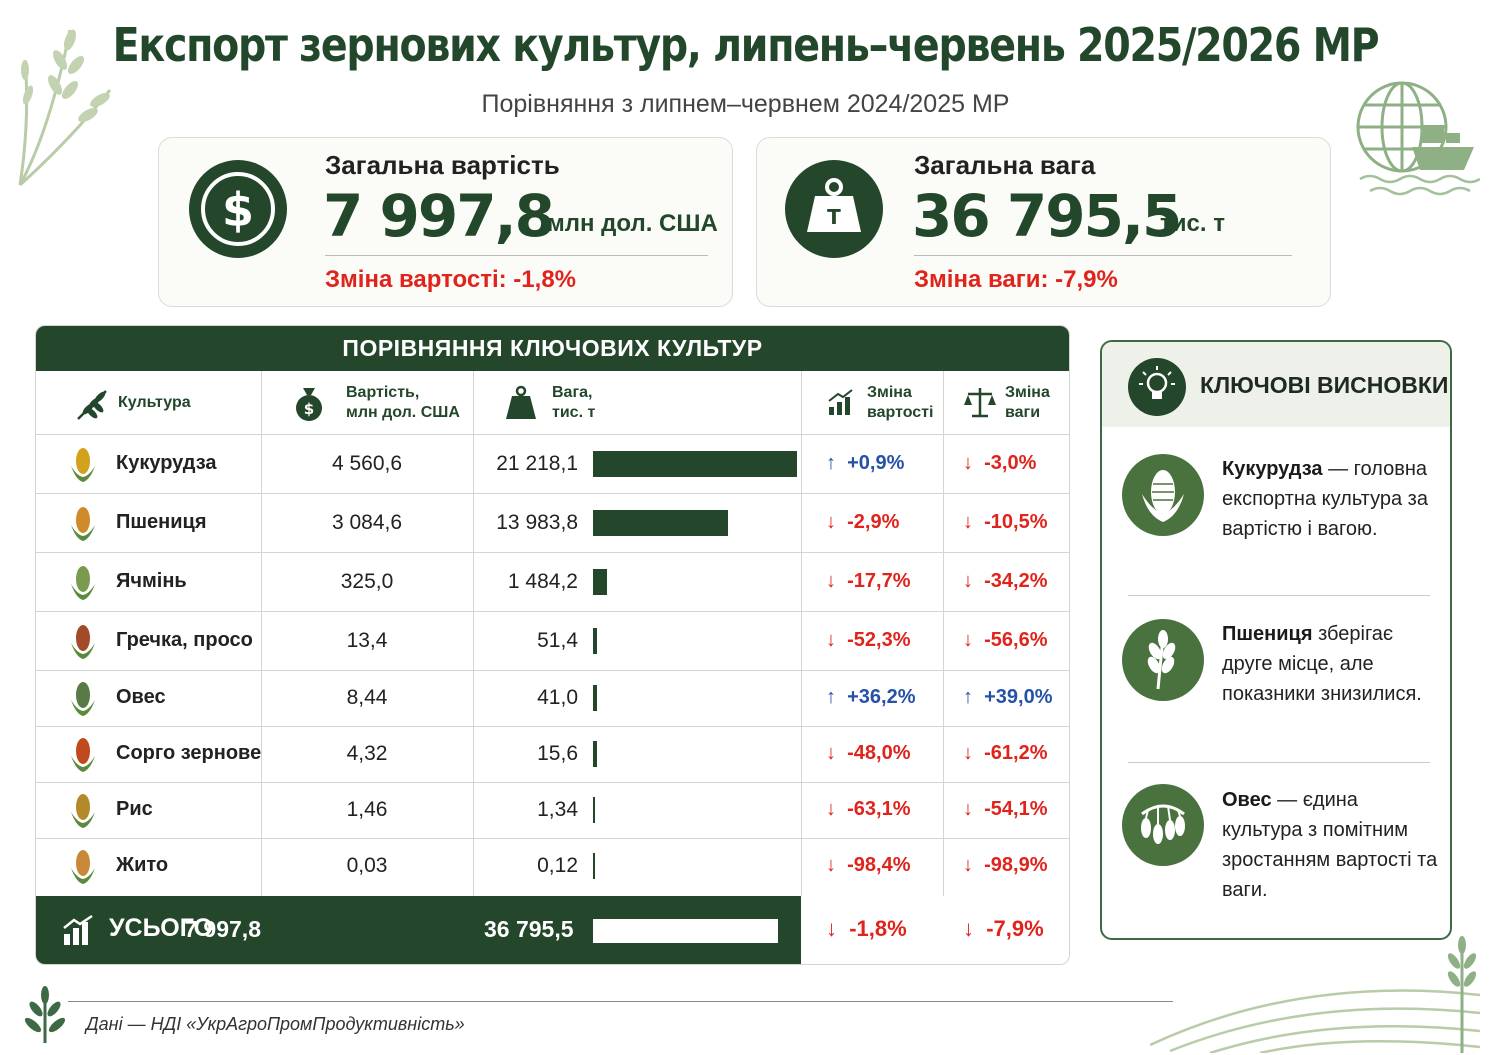  What do you see at coordinates (383, 392) in the screenshot?
I see `column-header-value-line1: Вартість,` at bounding box center [383, 392].